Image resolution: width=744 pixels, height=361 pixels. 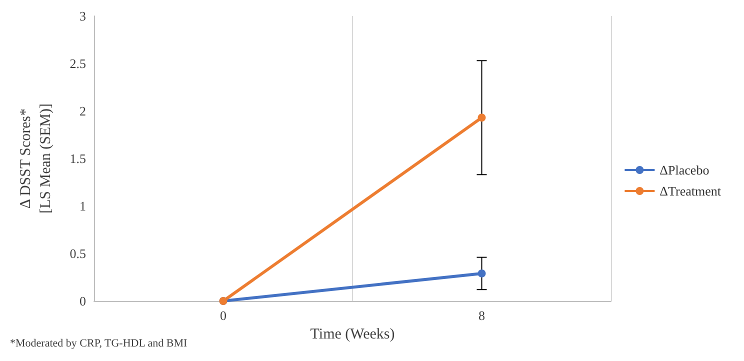 I want to click on y-tick-label: 0, so click(x=83, y=301).